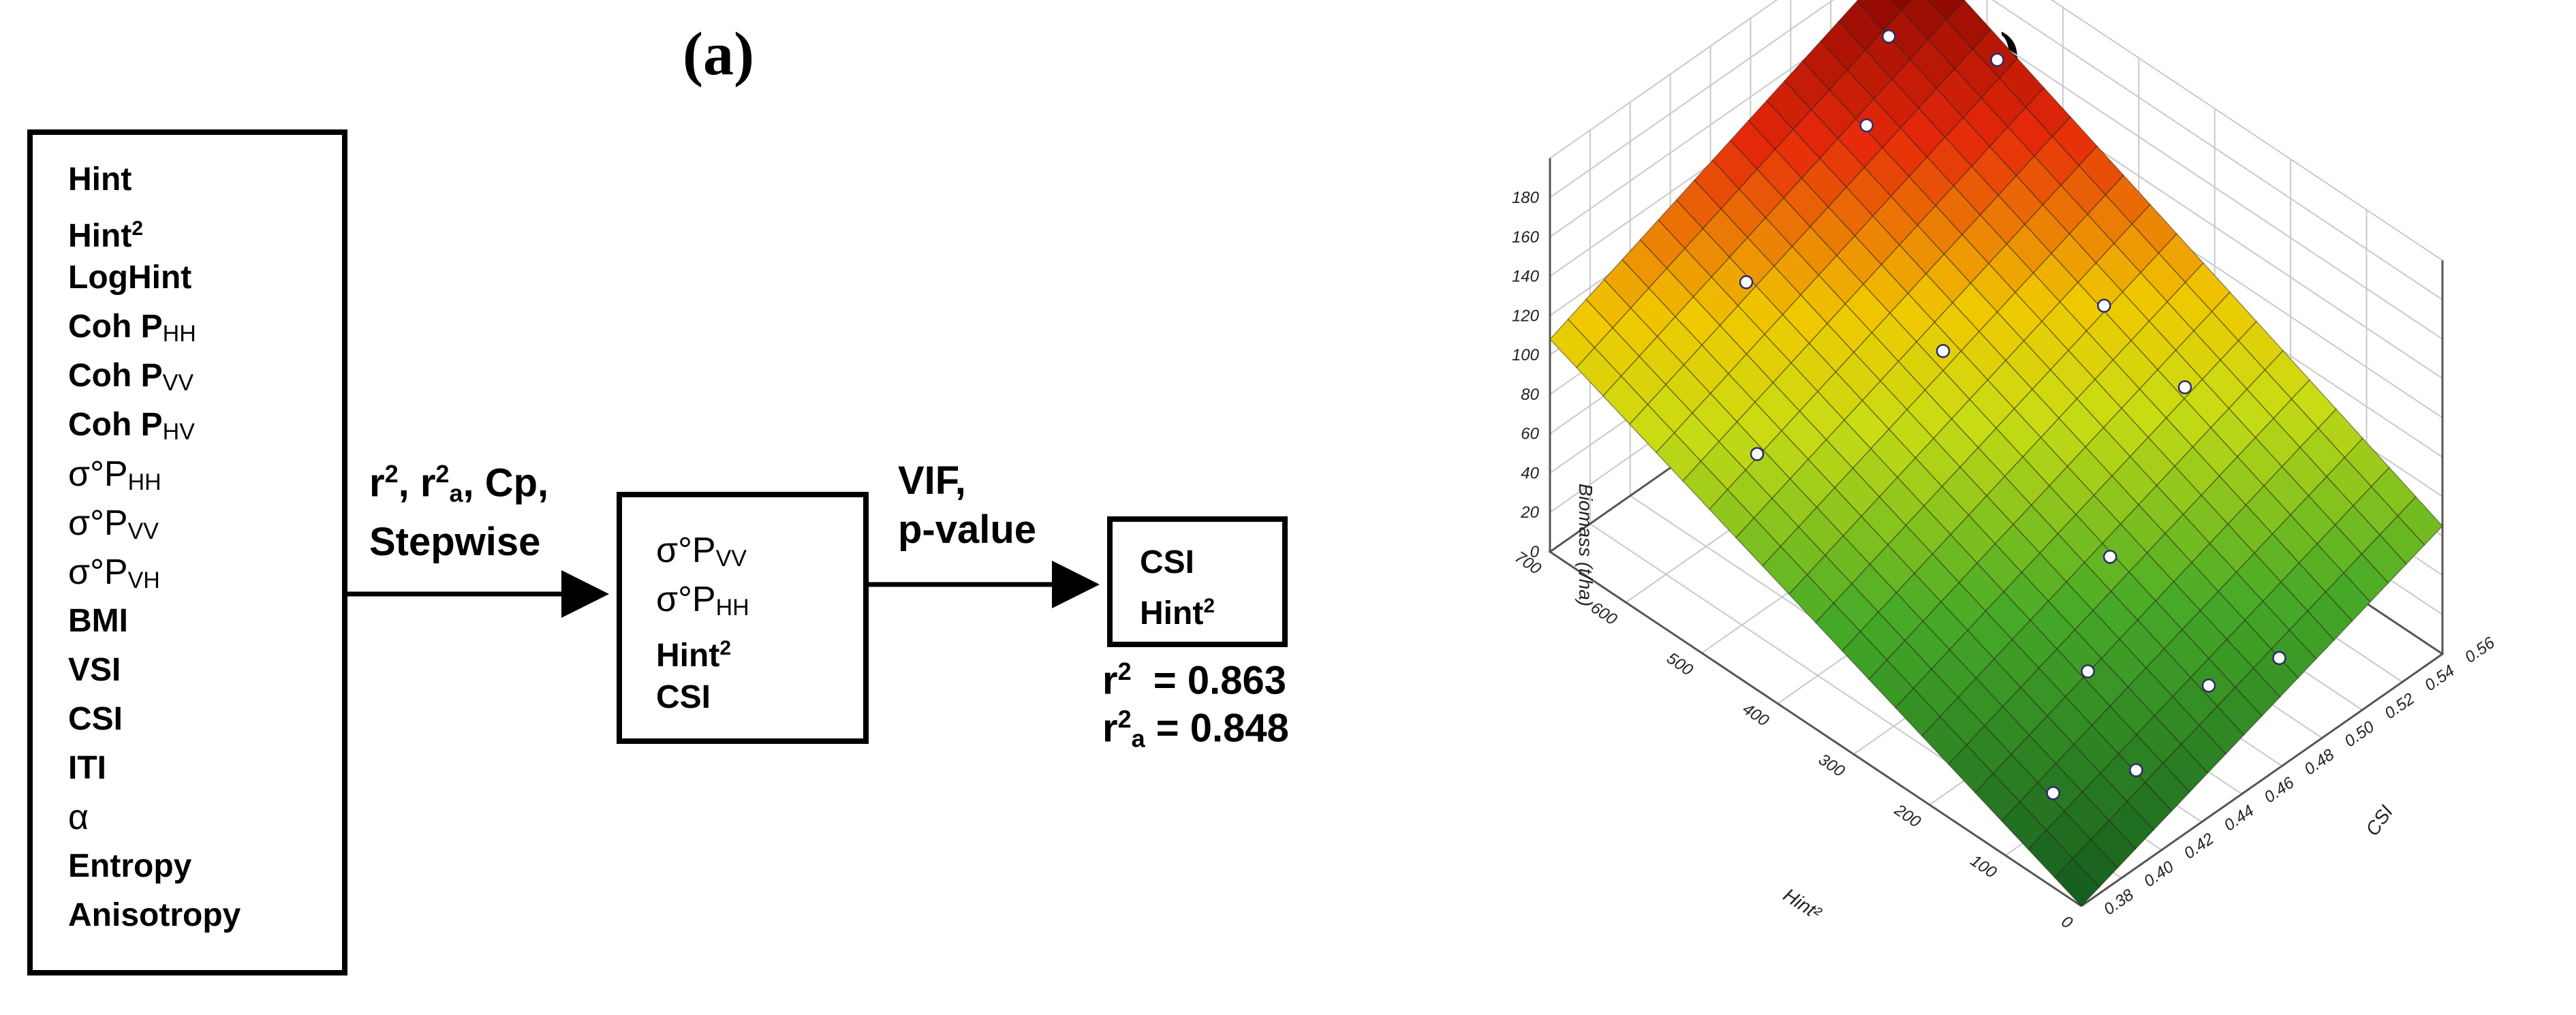 The width and height of the screenshot is (2576, 1015). I want to click on variables-item: Coh PHV, so click(131, 426).